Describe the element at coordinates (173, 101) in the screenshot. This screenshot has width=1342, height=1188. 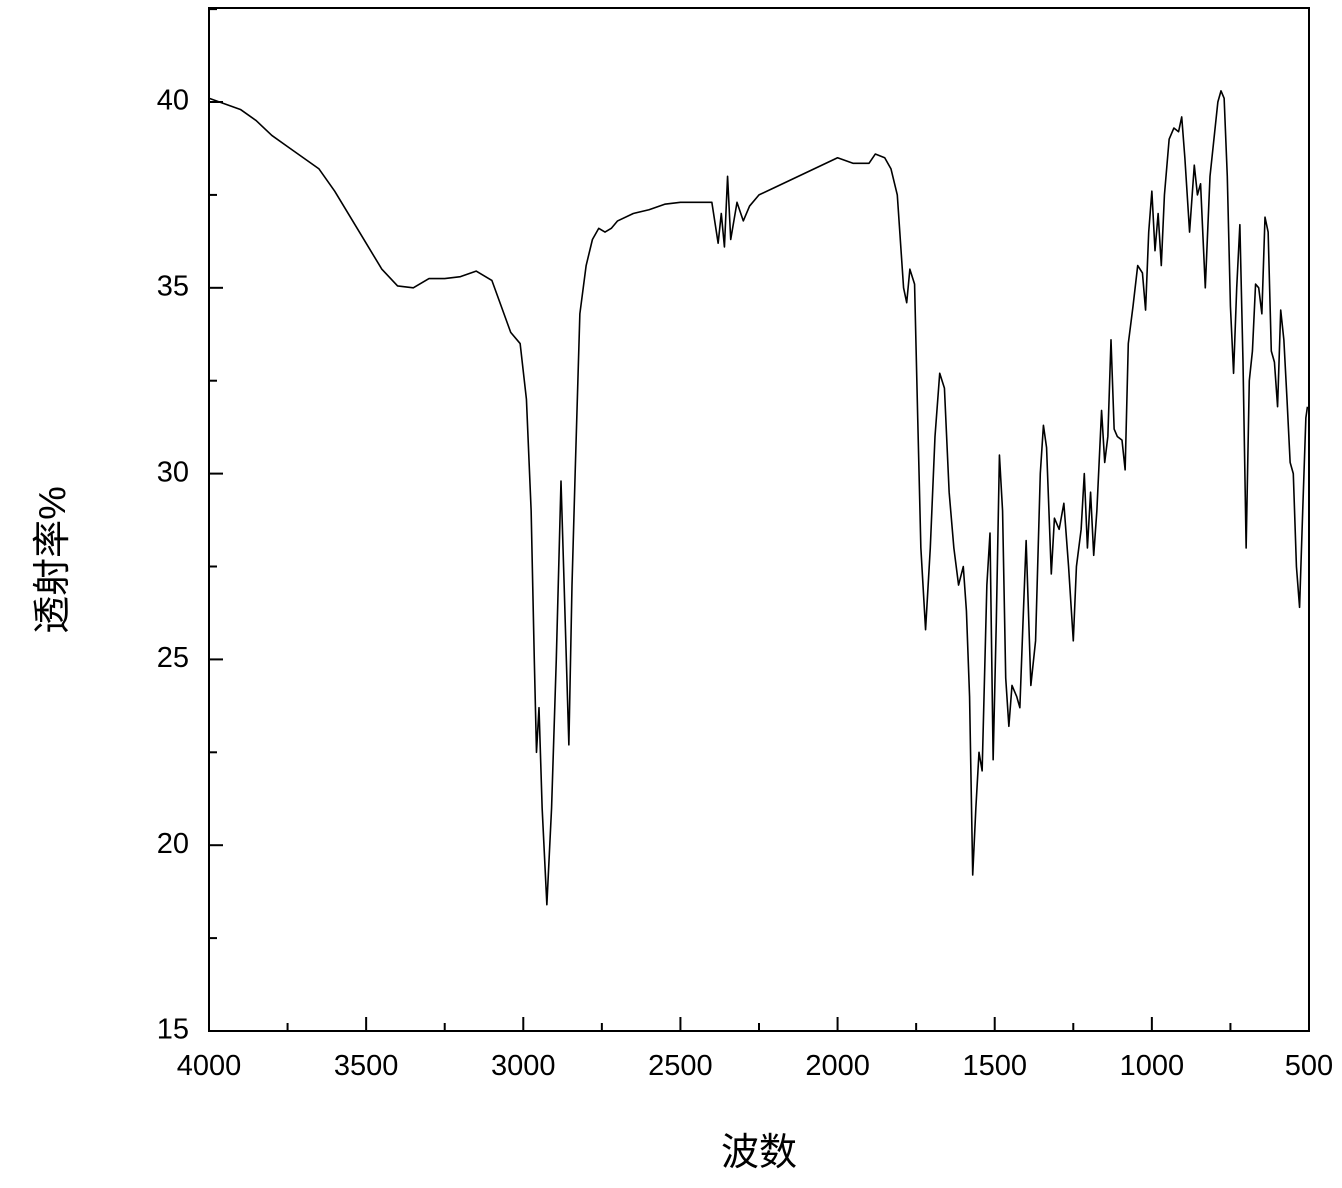
I see `y-tick-label: 40` at that location.